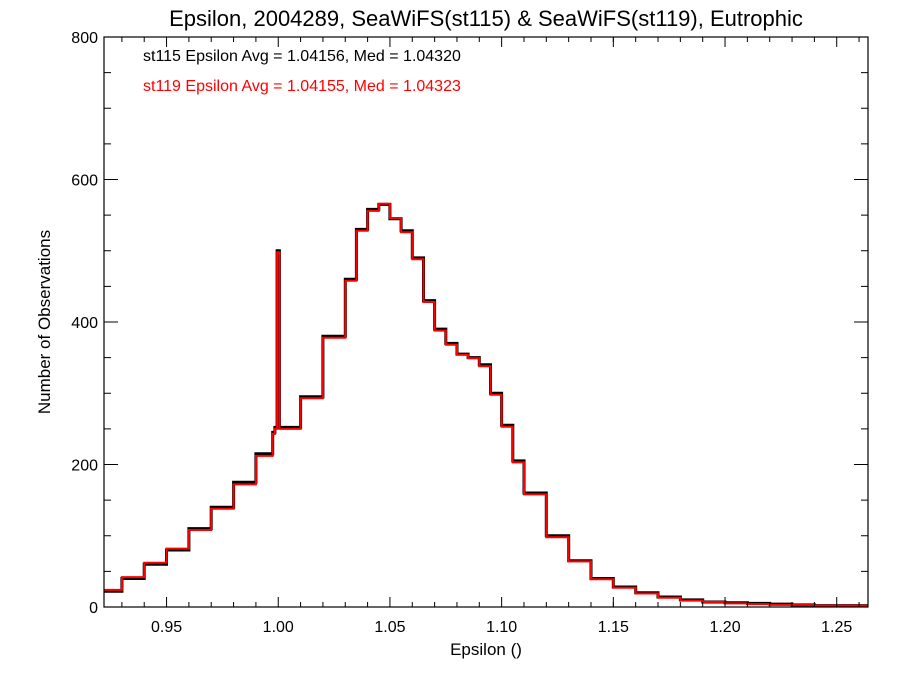 Image resolution: width=900 pixels, height=675 pixels. I want to click on x-tick-label: 1.10, so click(501, 627).